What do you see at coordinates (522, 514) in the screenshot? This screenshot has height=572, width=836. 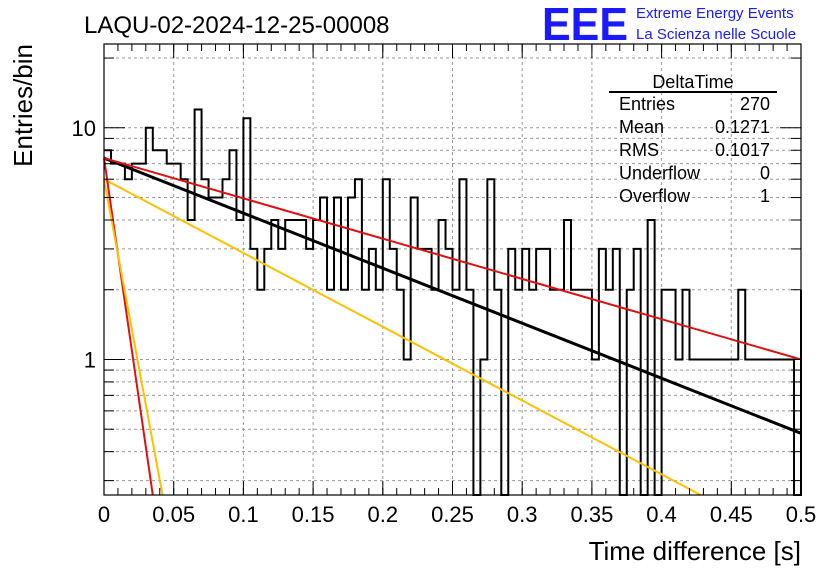 I see `x-tick-label: 0.3` at bounding box center [522, 514].